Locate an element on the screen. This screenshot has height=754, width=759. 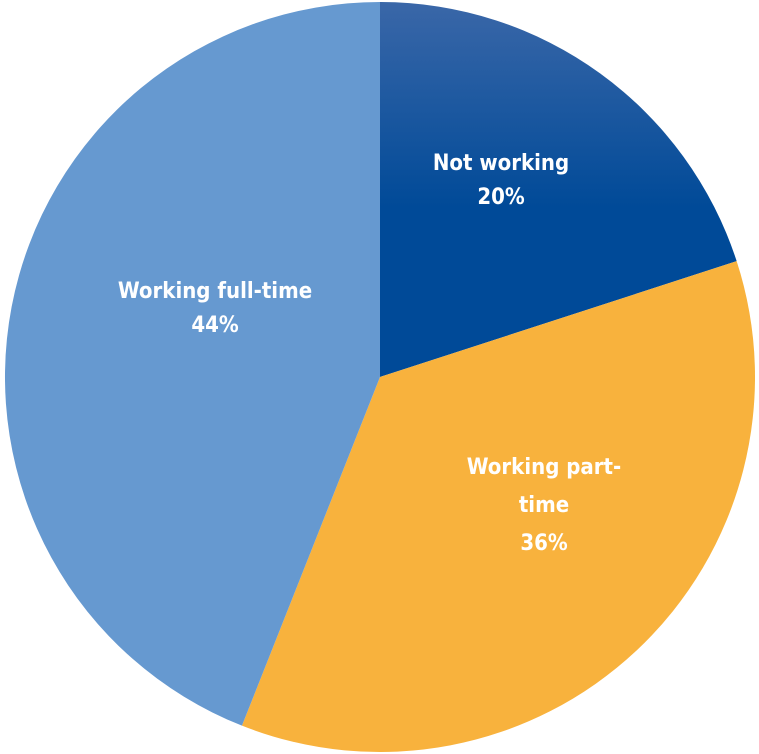
slice-name-label: Working part- is located at coordinates (544, 467).